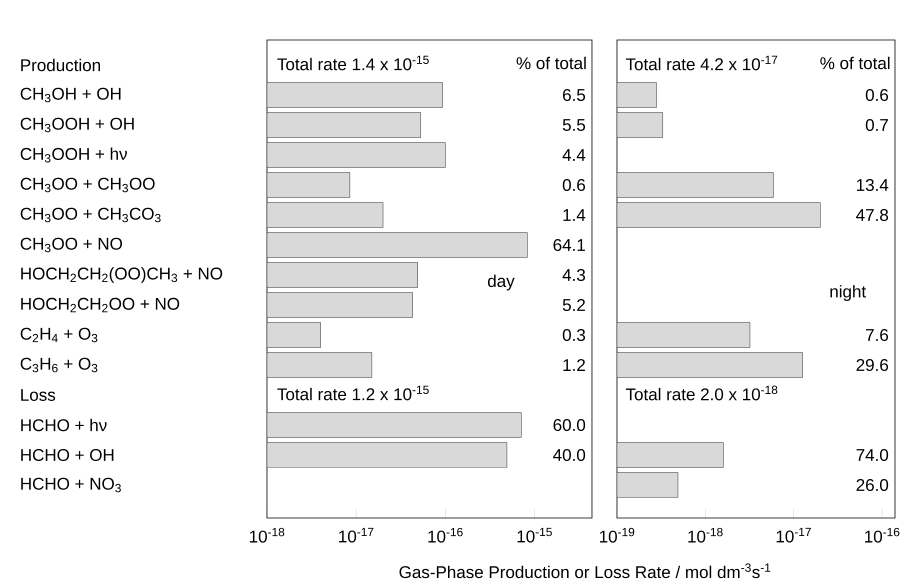 The width and height of the screenshot is (905, 584). I want to click on annotation: 60.0, so click(570, 425).